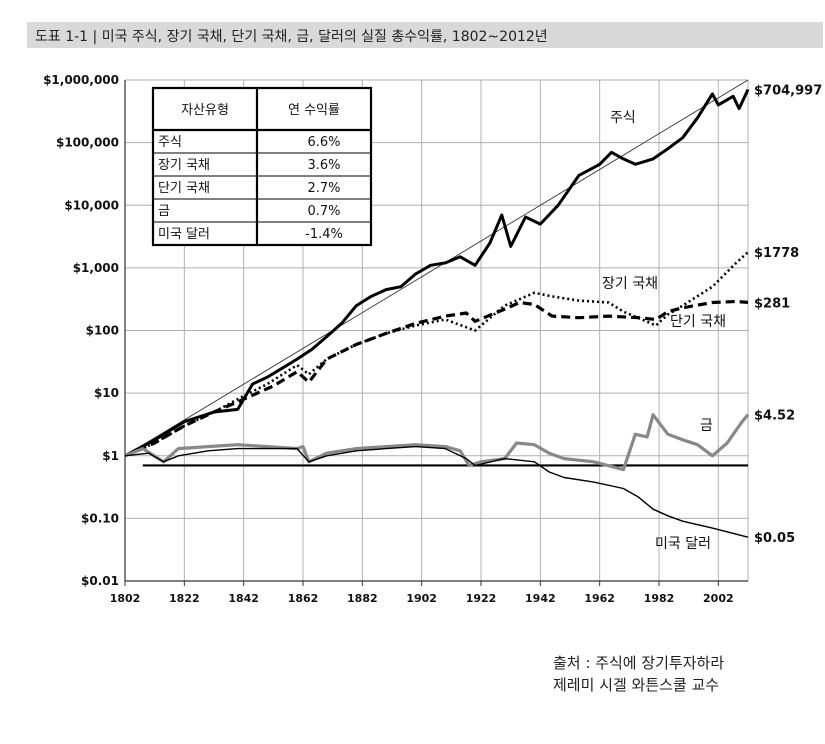 The image size is (825, 744). What do you see at coordinates (262, 166) in the screenshot?
I see `returns-table-frame` at bounding box center [262, 166].